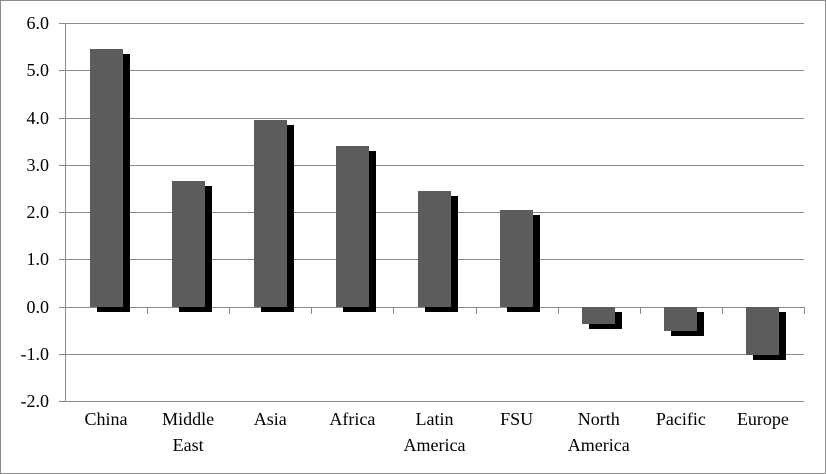 This screenshot has height=474, width=826. I want to click on category-label-europe: Europe, so click(762, 419).